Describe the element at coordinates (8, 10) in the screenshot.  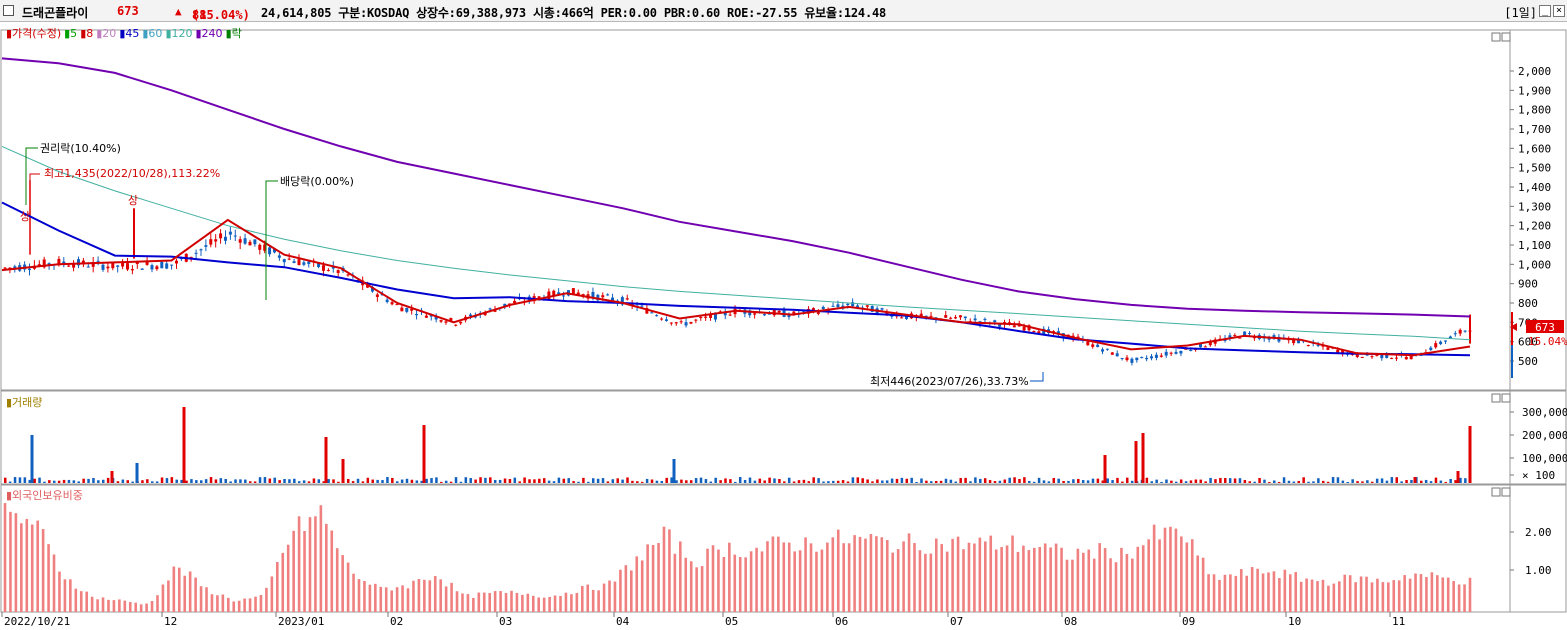
I see `select-checkbox` at that location.